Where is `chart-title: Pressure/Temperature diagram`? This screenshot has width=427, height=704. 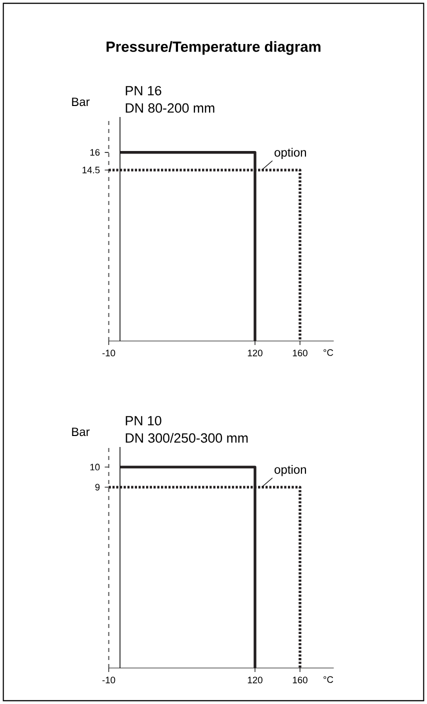
chart-title: Pressure/Temperature diagram is located at coordinates (213, 48).